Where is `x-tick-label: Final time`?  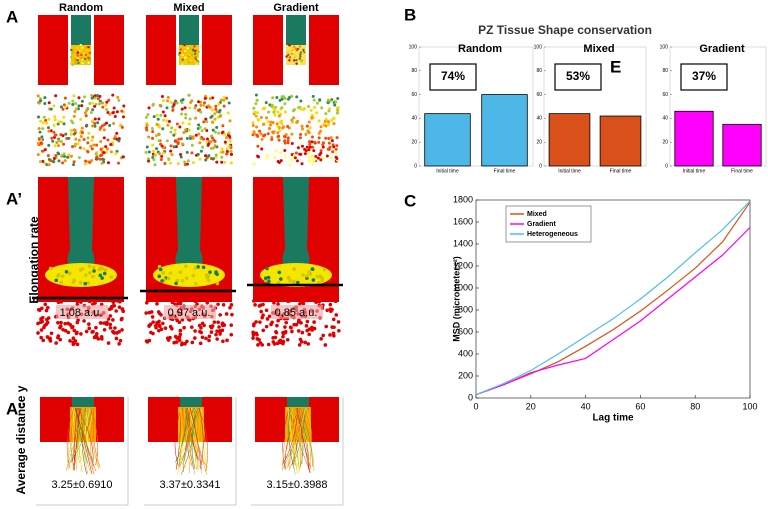 x-tick-label: Final time is located at coordinates (621, 171).